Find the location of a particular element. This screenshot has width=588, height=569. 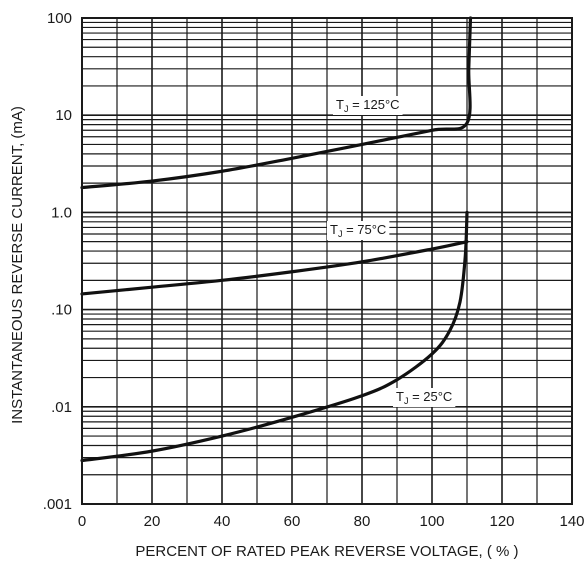

y-tick-label: 1.0 is located at coordinates (61, 212).